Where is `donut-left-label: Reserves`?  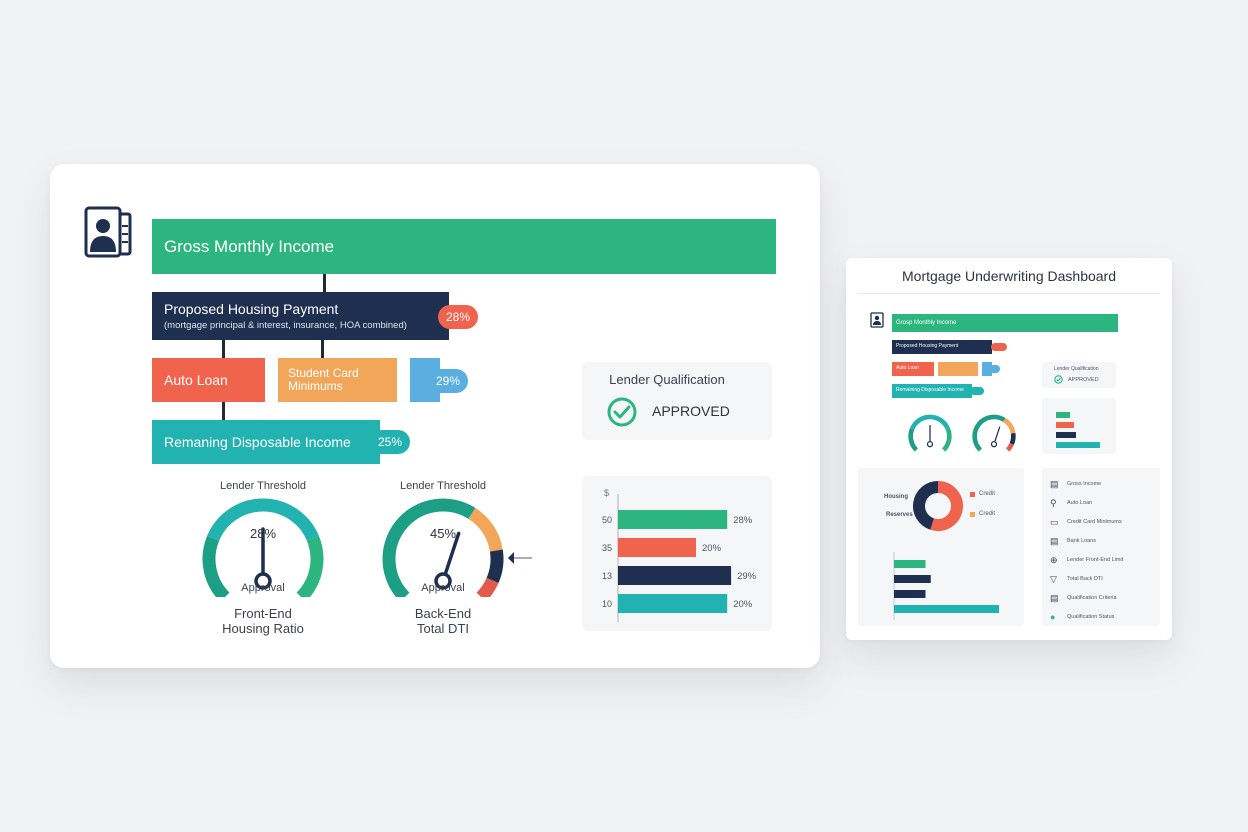 donut-left-label: Reserves is located at coordinates (899, 515).